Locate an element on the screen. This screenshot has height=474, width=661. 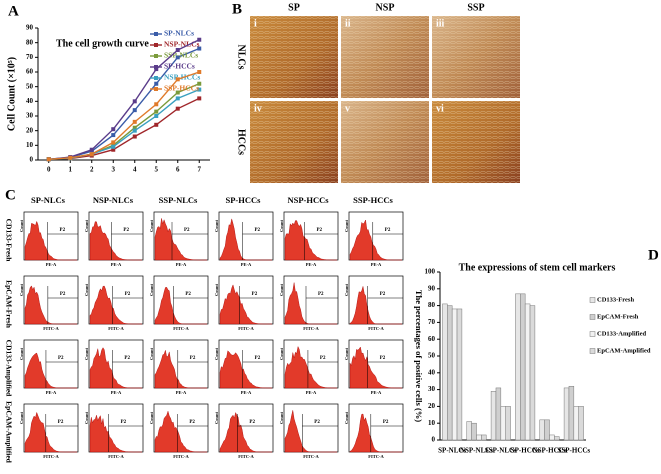
legend-label: NSP-NLCs is located at coordinates (182, 44).